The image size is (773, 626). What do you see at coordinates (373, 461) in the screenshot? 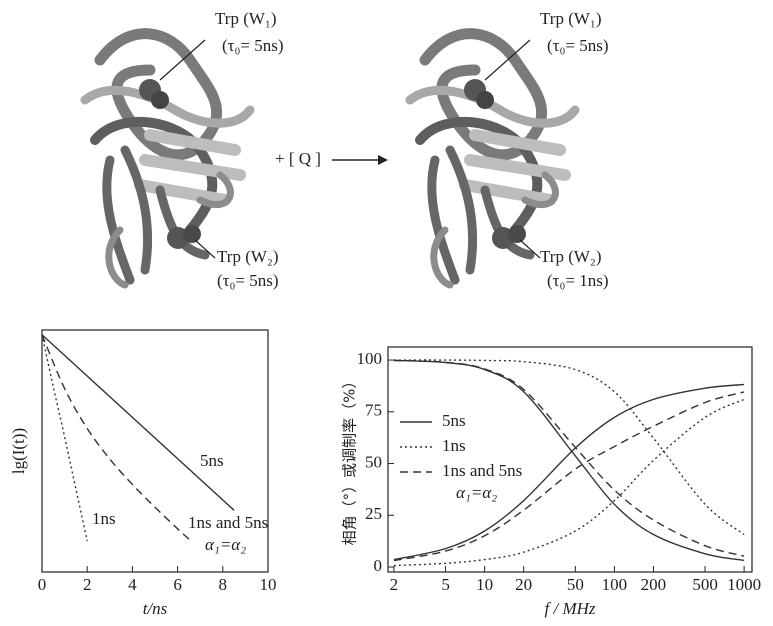
I see `y-tick-label: 50` at bounding box center [373, 461].